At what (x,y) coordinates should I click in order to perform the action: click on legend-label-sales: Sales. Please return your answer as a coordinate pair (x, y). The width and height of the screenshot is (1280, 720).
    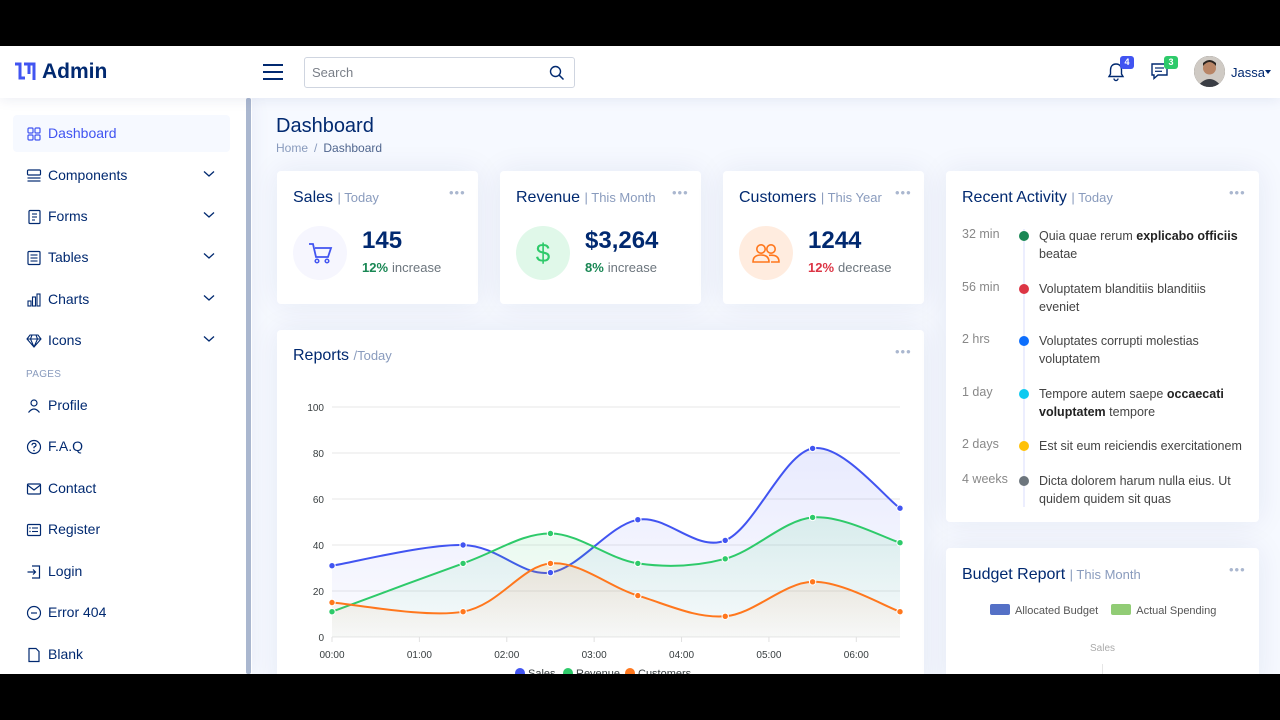
    Looking at the image, I should click on (542, 671).